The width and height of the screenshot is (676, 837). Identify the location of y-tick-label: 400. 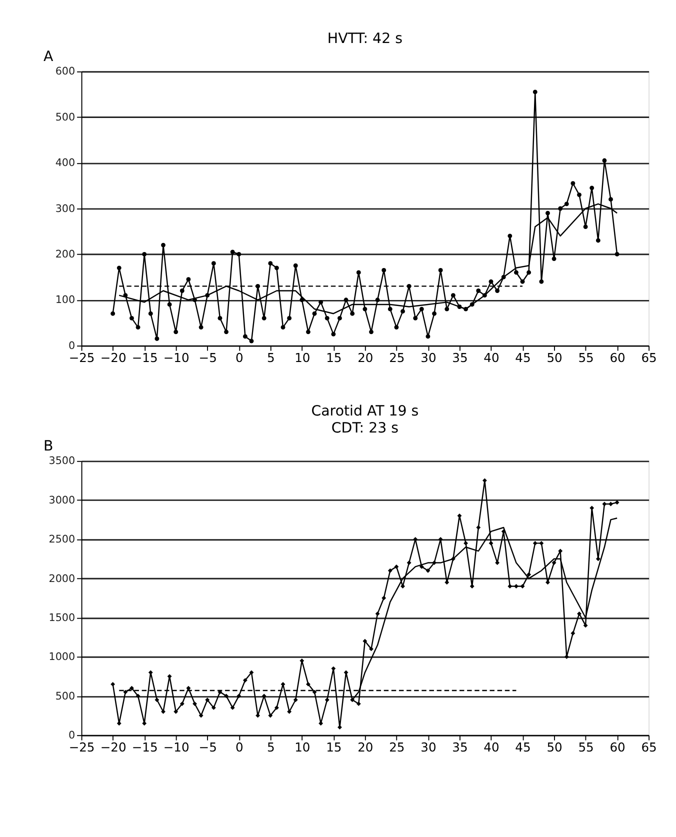
(65, 163).